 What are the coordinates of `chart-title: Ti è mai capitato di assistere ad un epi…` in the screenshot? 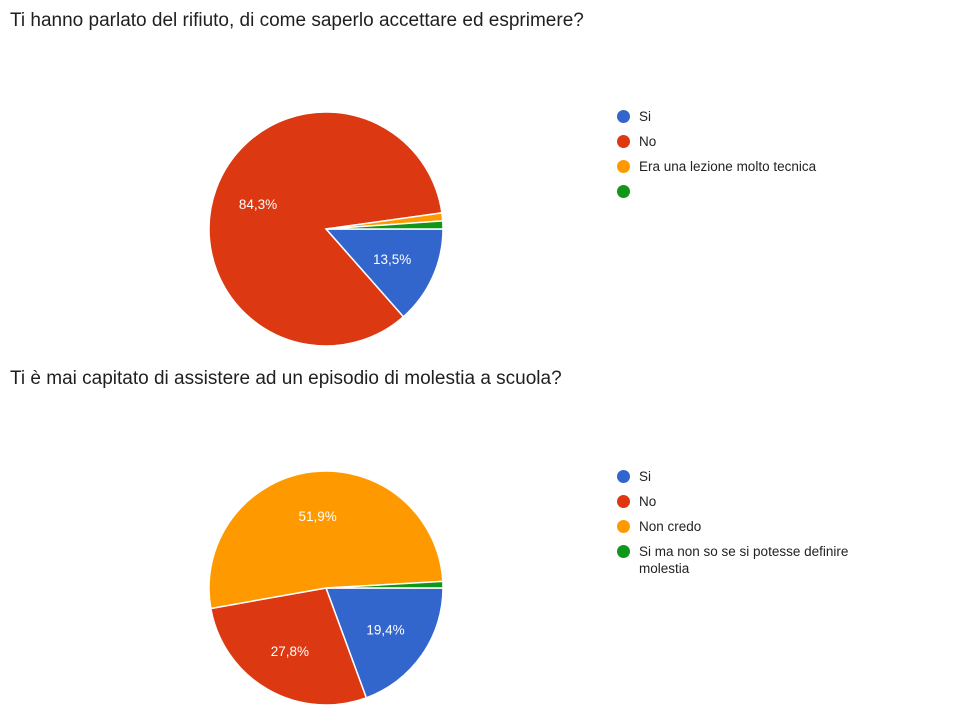 It's located at (286, 378).